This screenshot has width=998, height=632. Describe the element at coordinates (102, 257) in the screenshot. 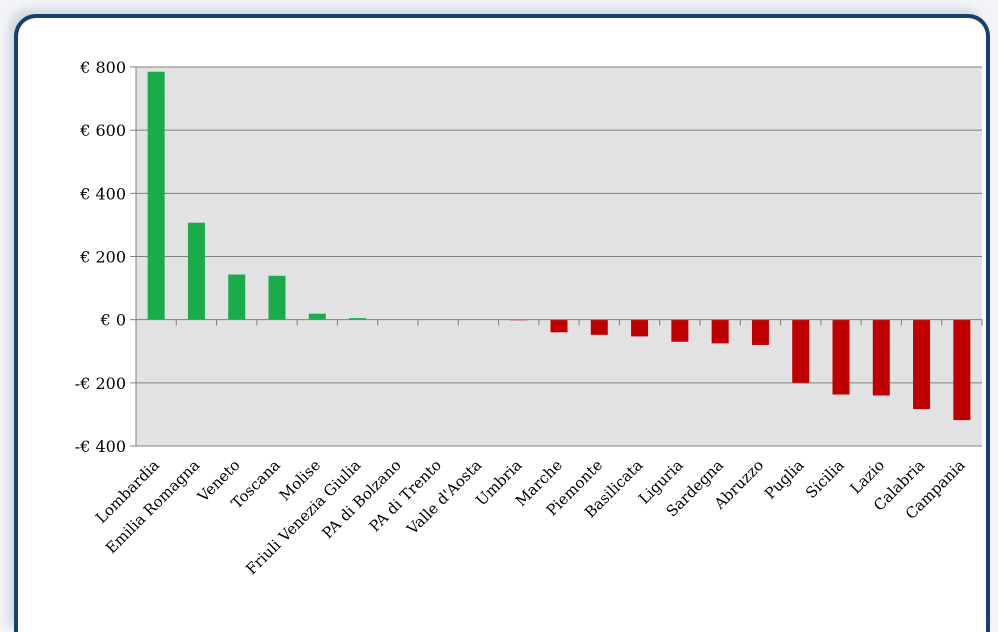

I see `y-tick-label: € 200` at that location.